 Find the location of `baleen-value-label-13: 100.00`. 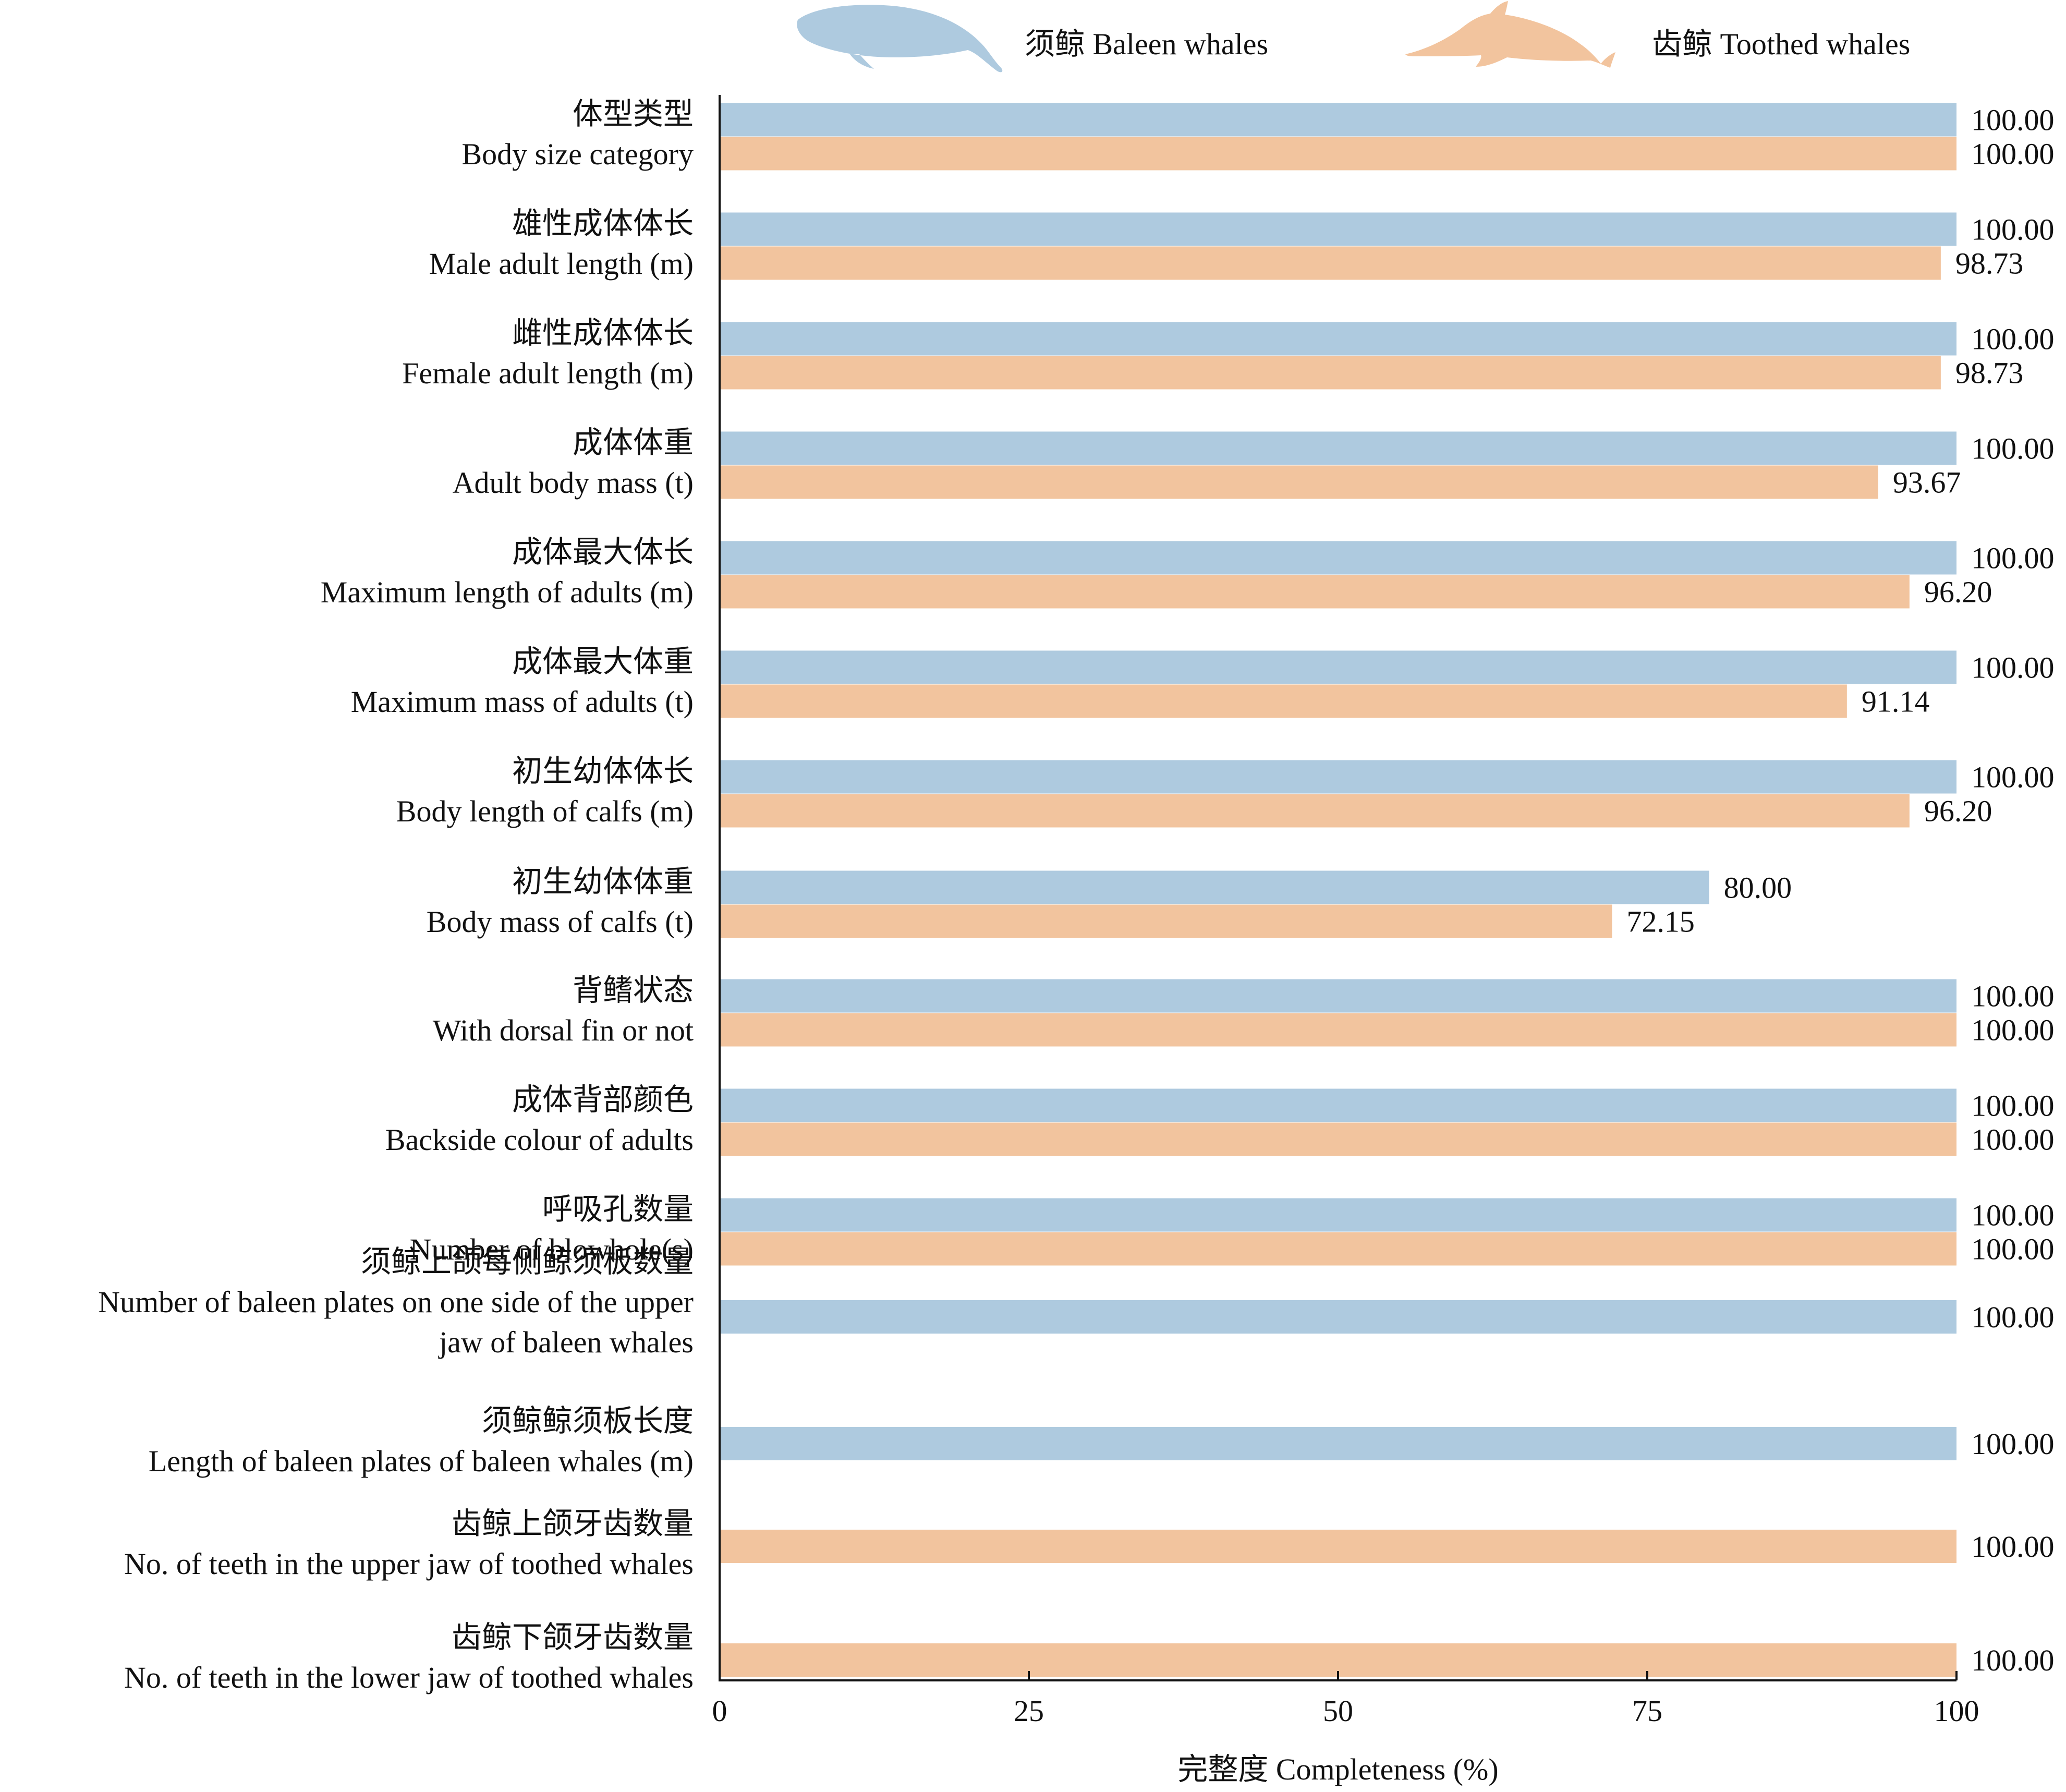

baleen-value-label-13: 100.00 is located at coordinates (2013, 1444).